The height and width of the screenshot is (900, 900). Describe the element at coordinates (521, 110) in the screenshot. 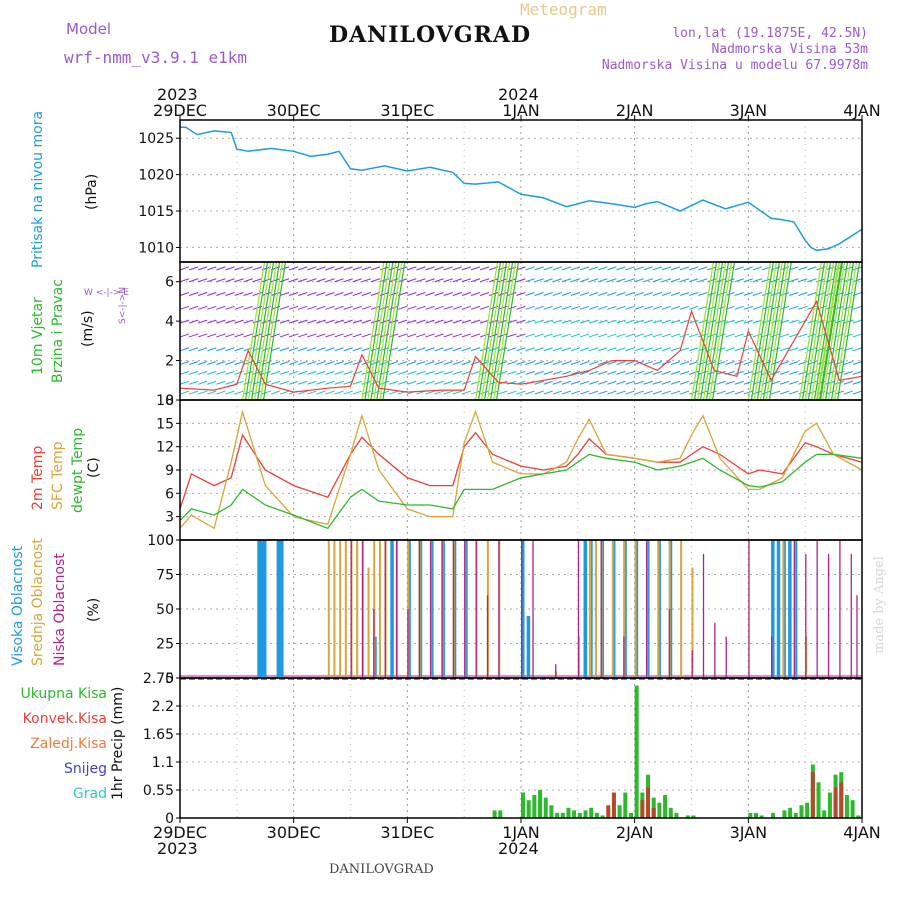

I see `x-tick-label: 1JAN` at that location.